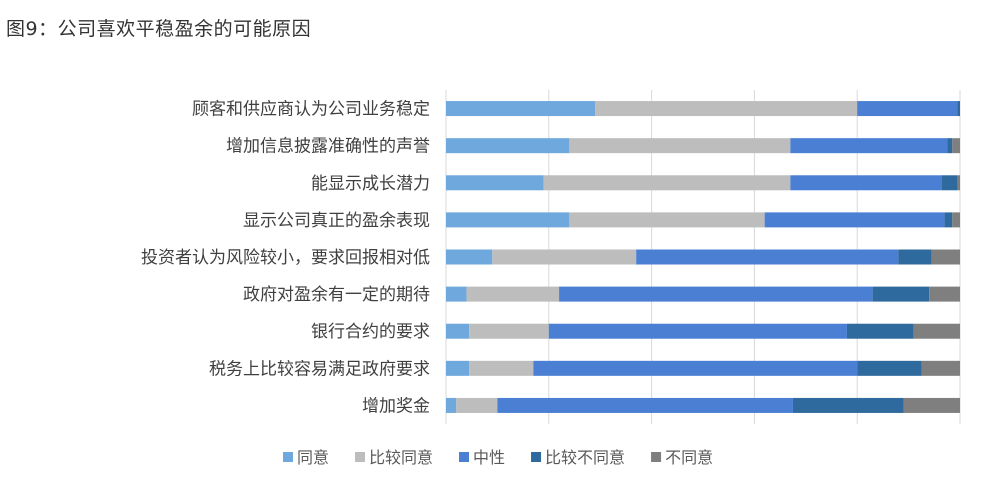 The height and width of the screenshot is (486, 999). What do you see at coordinates (370, 184) in the screenshot?
I see `category-label-2: 能显示成长潜力` at bounding box center [370, 184].